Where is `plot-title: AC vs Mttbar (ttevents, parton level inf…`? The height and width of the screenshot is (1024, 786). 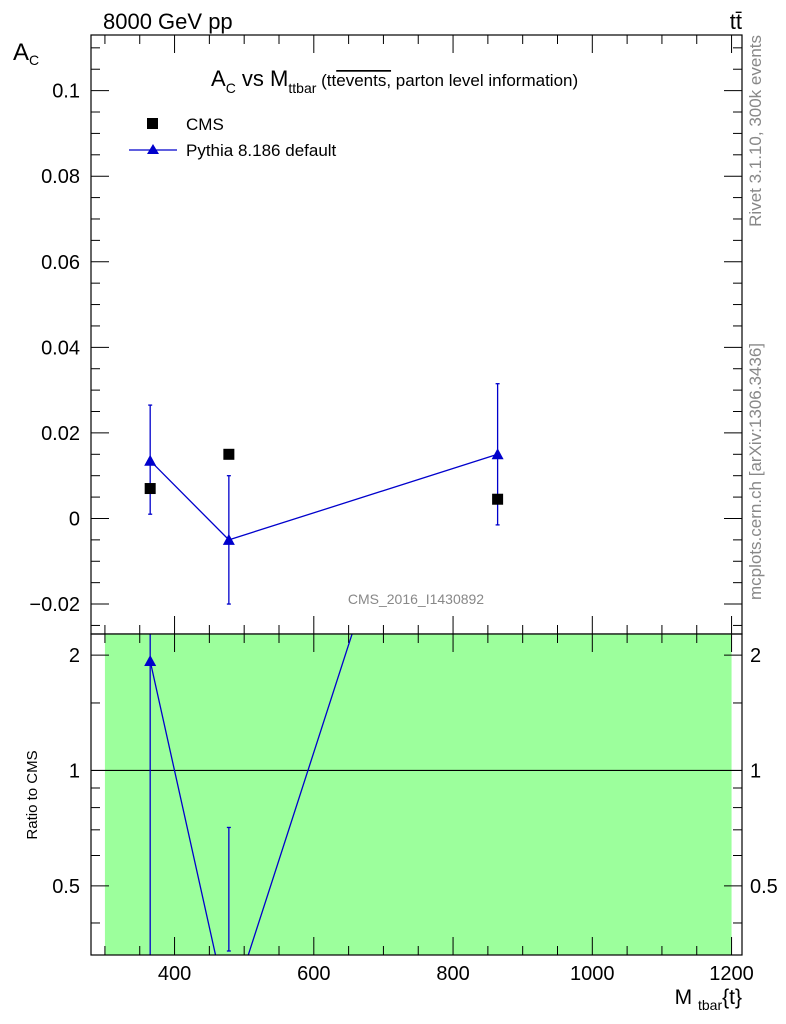 plot-title: AC vs Mttbar (ttevents, parton level inf… is located at coordinates (394, 81).